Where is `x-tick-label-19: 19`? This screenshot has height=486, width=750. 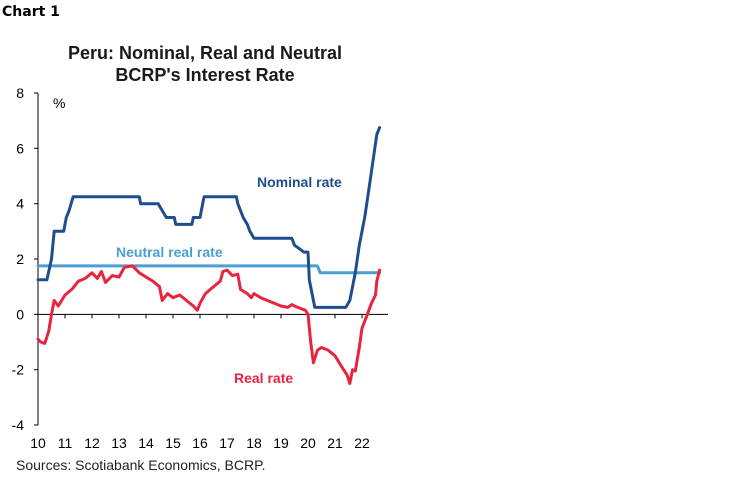
x-tick-label-19: 19 is located at coordinates (281, 443).